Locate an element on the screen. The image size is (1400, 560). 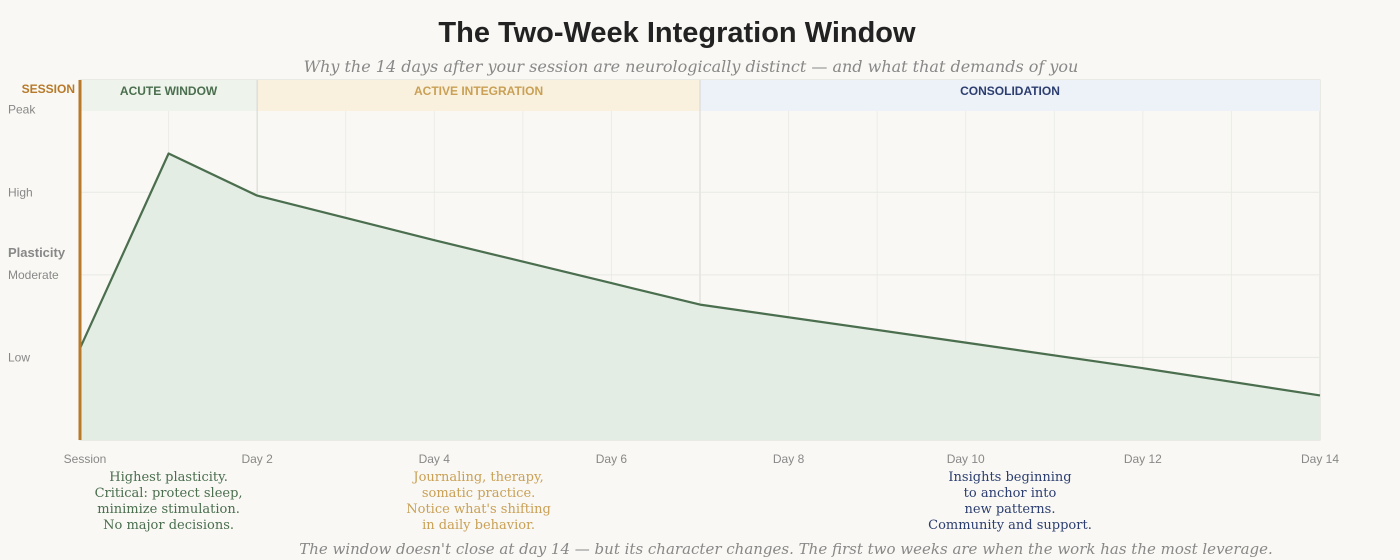
phase-note-line: to anchor into is located at coordinates (1010, 493).